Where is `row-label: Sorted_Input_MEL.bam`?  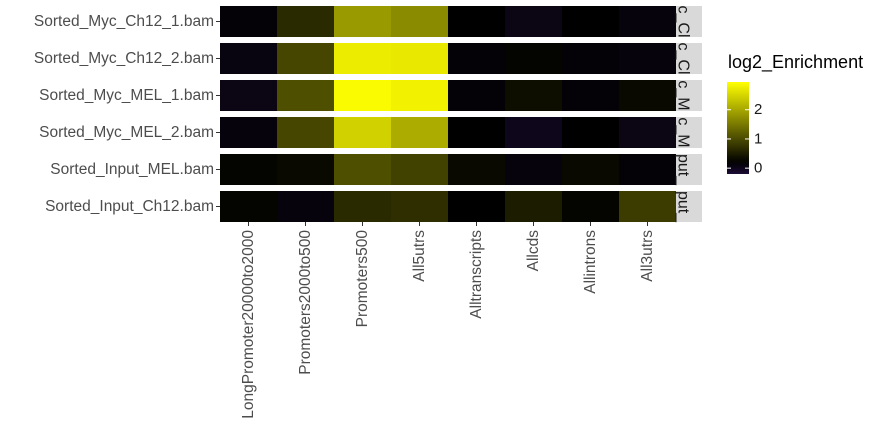
row-label: Sorted_Input_MEL.bam is located at coordinates (132, 169).